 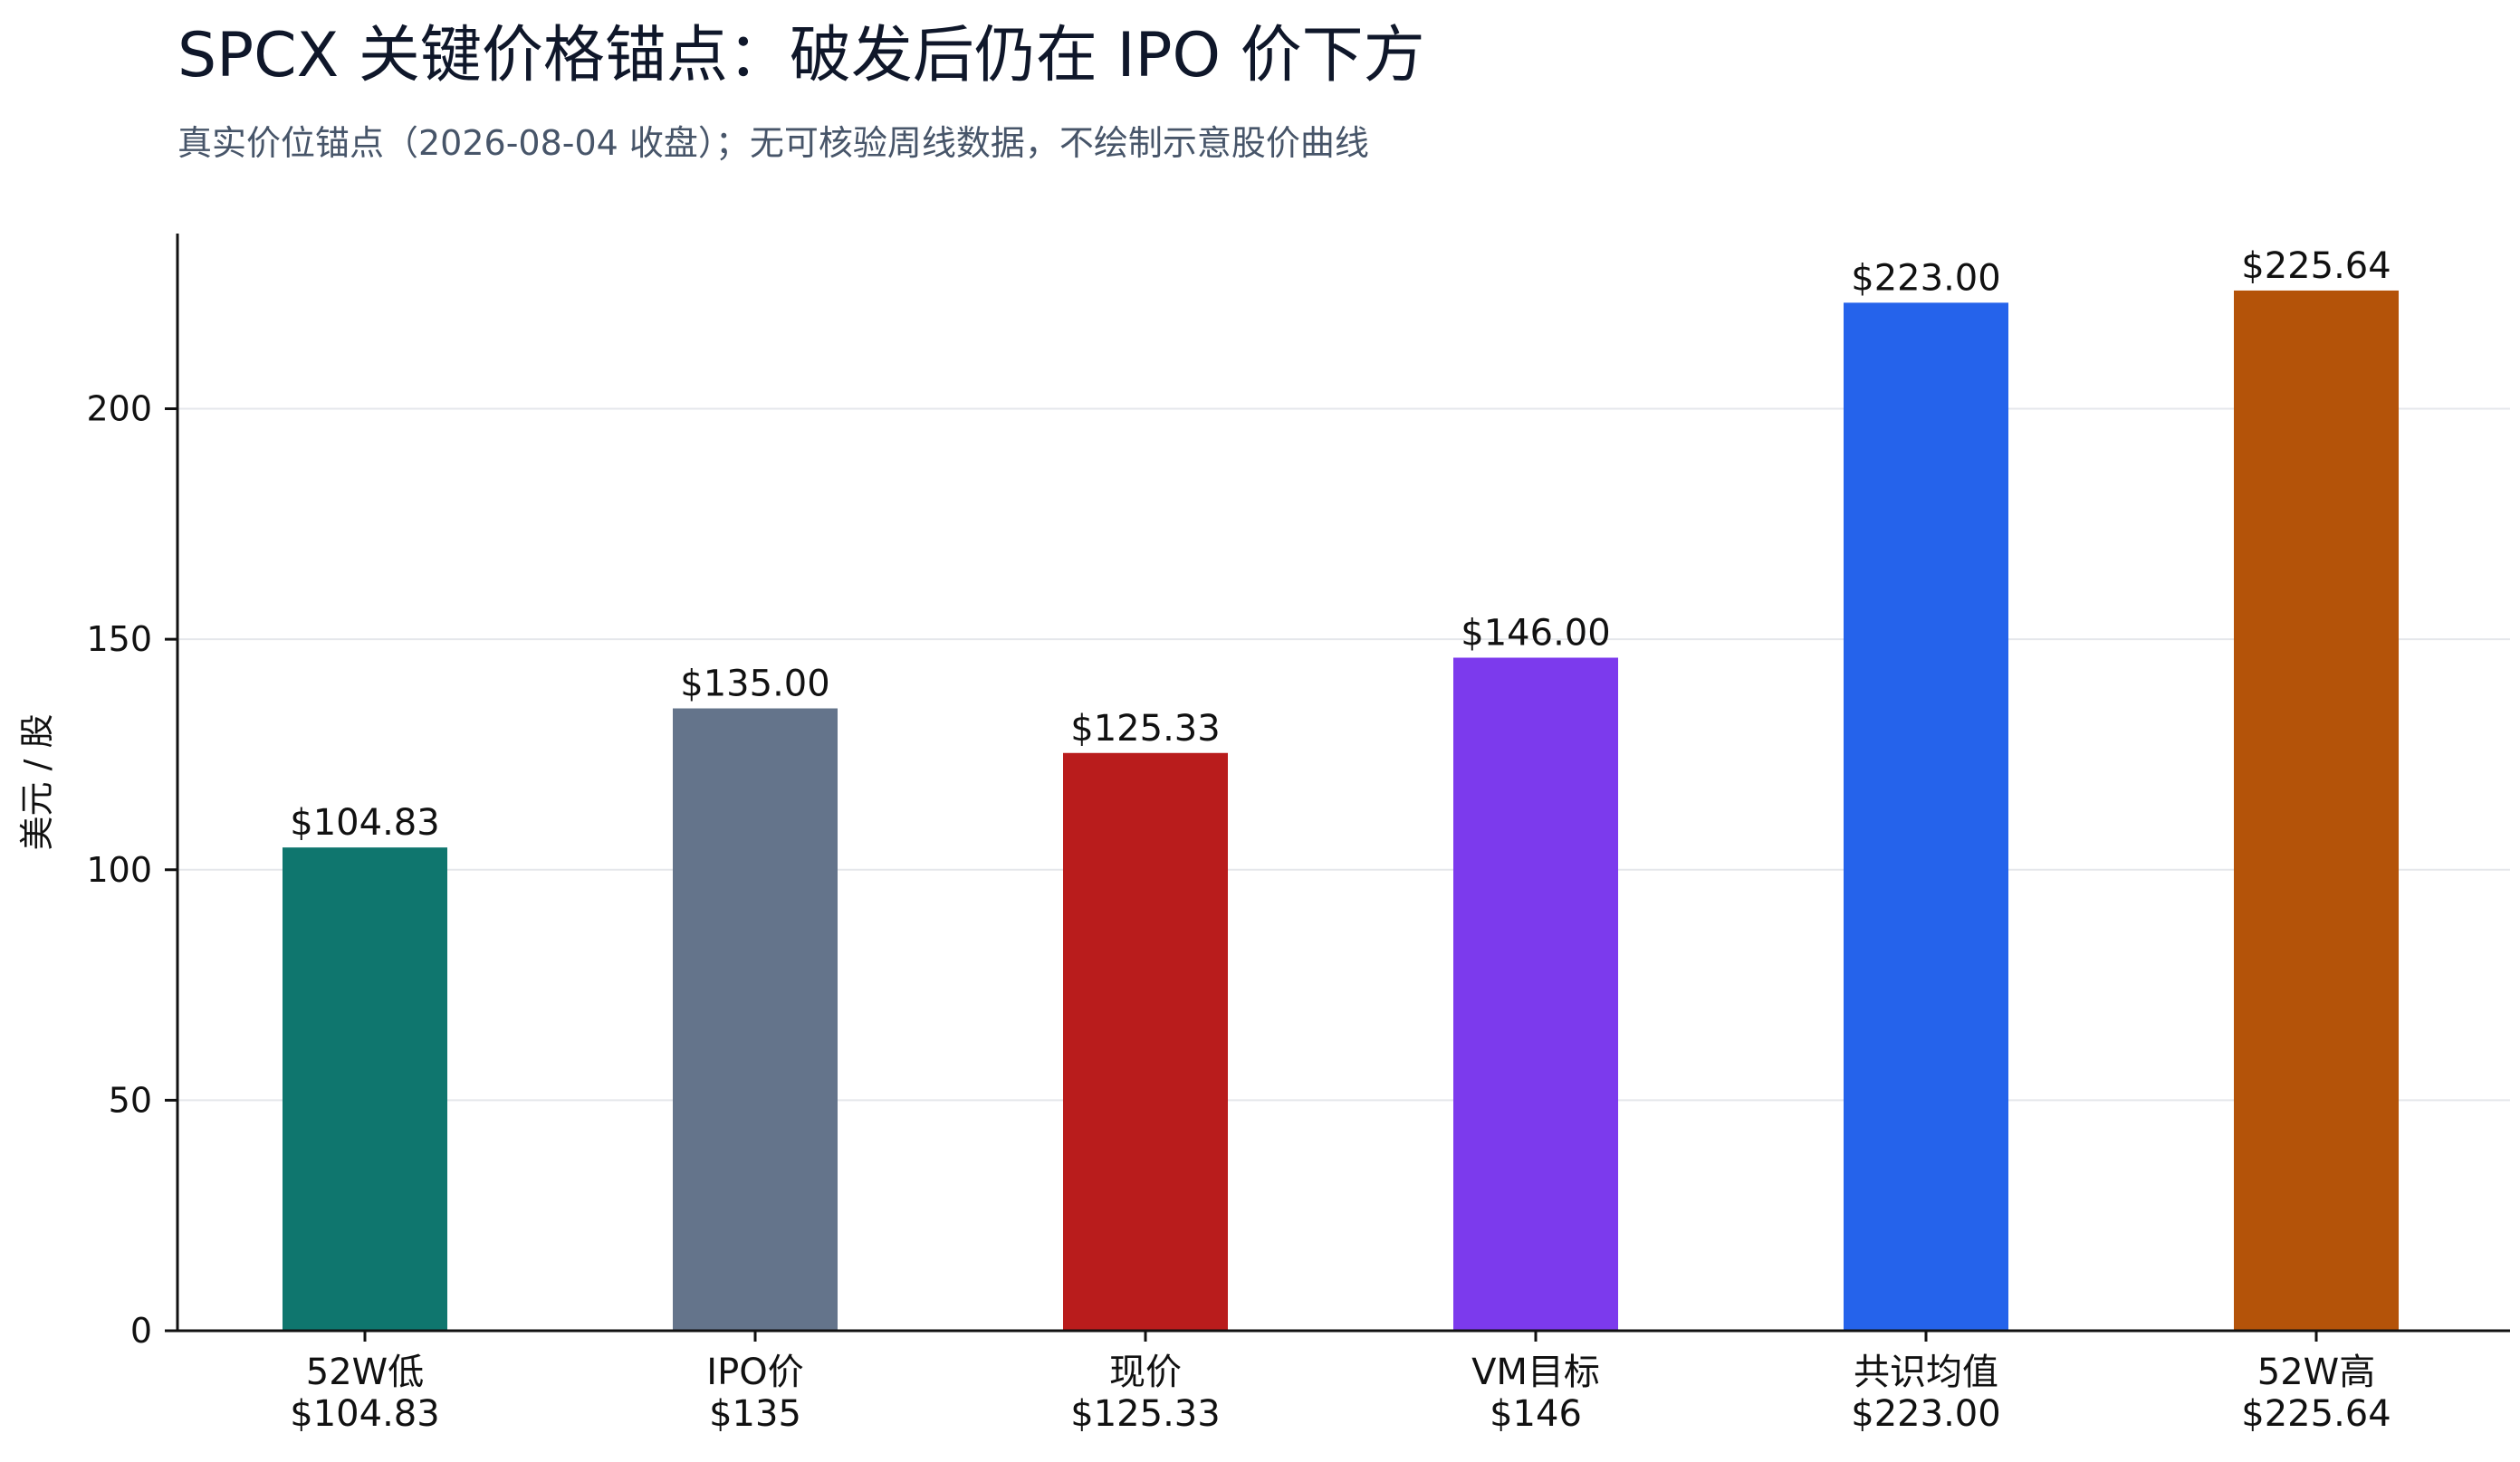 I want to click on x-tick-sub-label: $223.00, so click(x=1926, y=1414).